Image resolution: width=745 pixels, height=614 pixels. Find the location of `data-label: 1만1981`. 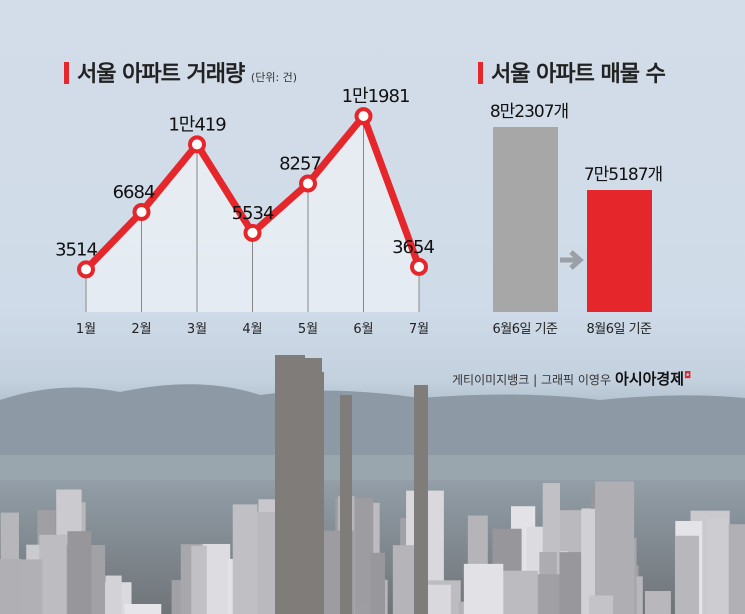

data-label: 1만1981 is located at coordinates (376, 96).